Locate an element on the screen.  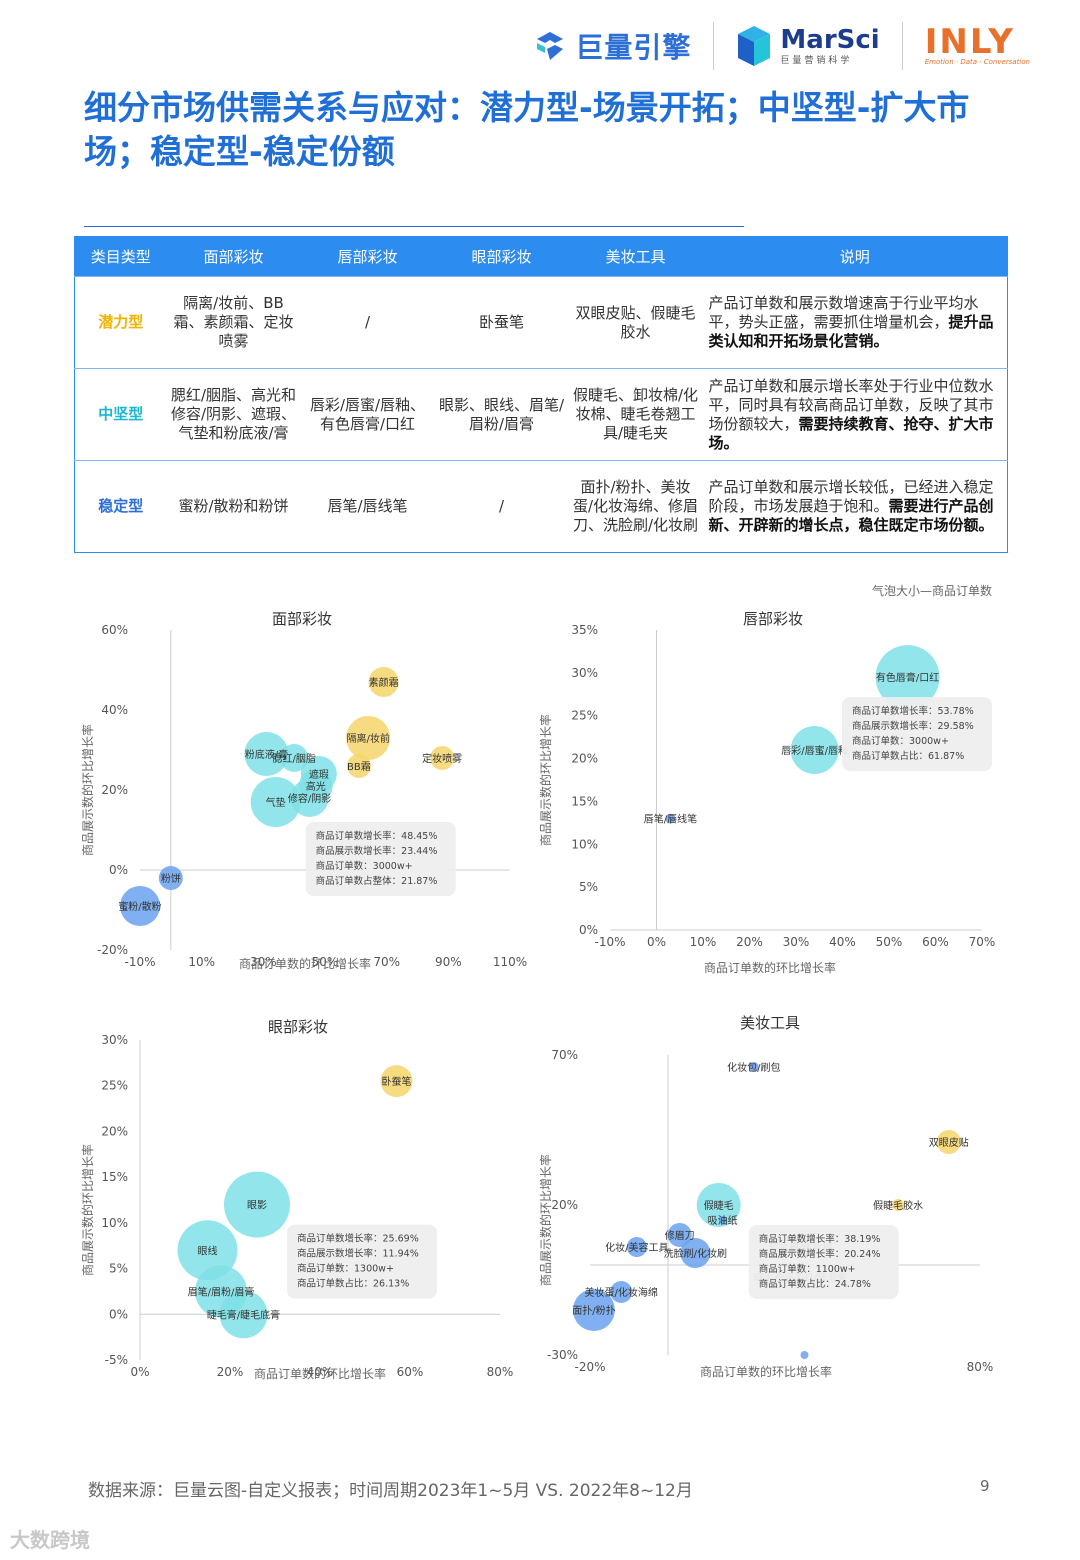
bubble-label: 洗脸刷/化妆刷 is located at coordinates (695, 1253).